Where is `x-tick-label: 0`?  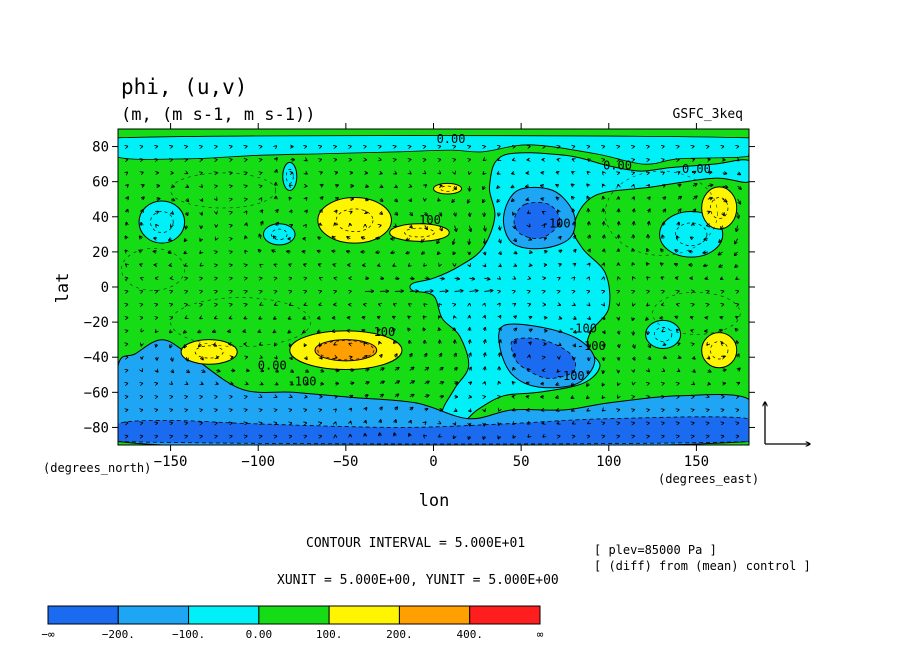 x-tick-label: 0 is located at coordinates (433, 462).